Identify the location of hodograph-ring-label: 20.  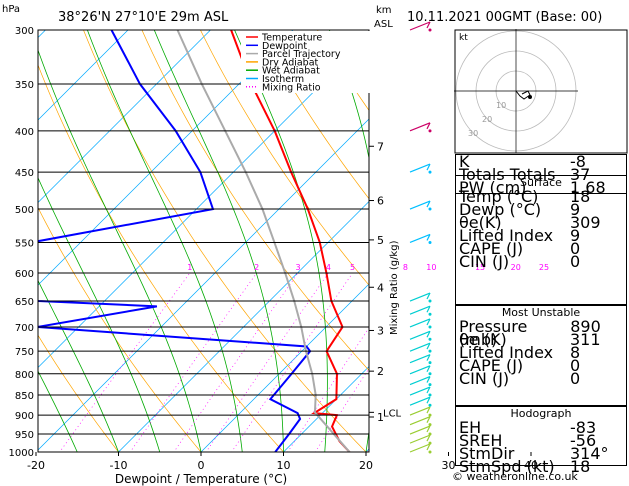
(487, 119).